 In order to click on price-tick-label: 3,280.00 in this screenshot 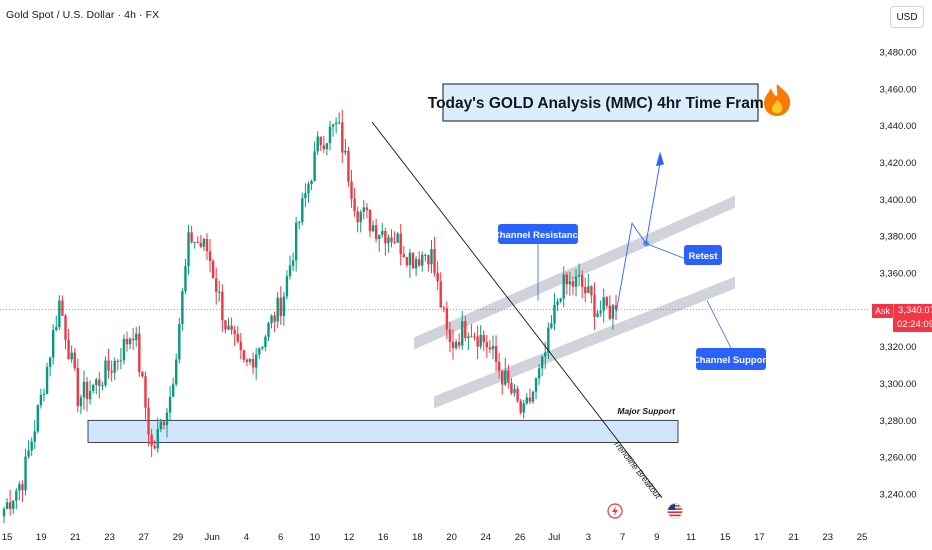, I will do `click(898, 421)`.